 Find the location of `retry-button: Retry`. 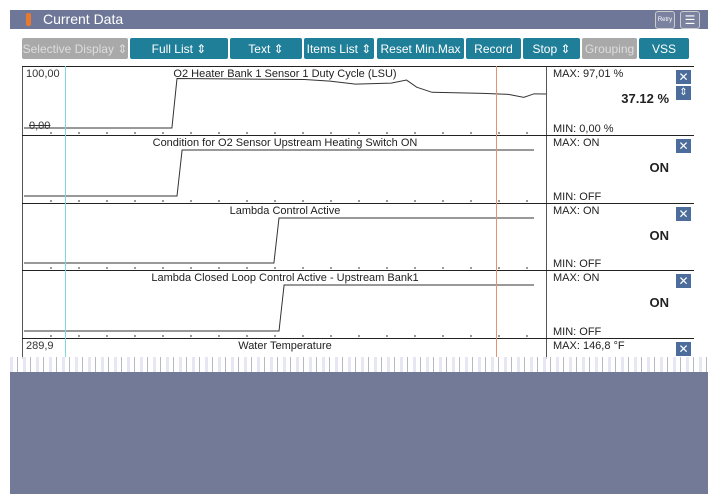

retry-button: Retry is located at coordinates (665, 20).